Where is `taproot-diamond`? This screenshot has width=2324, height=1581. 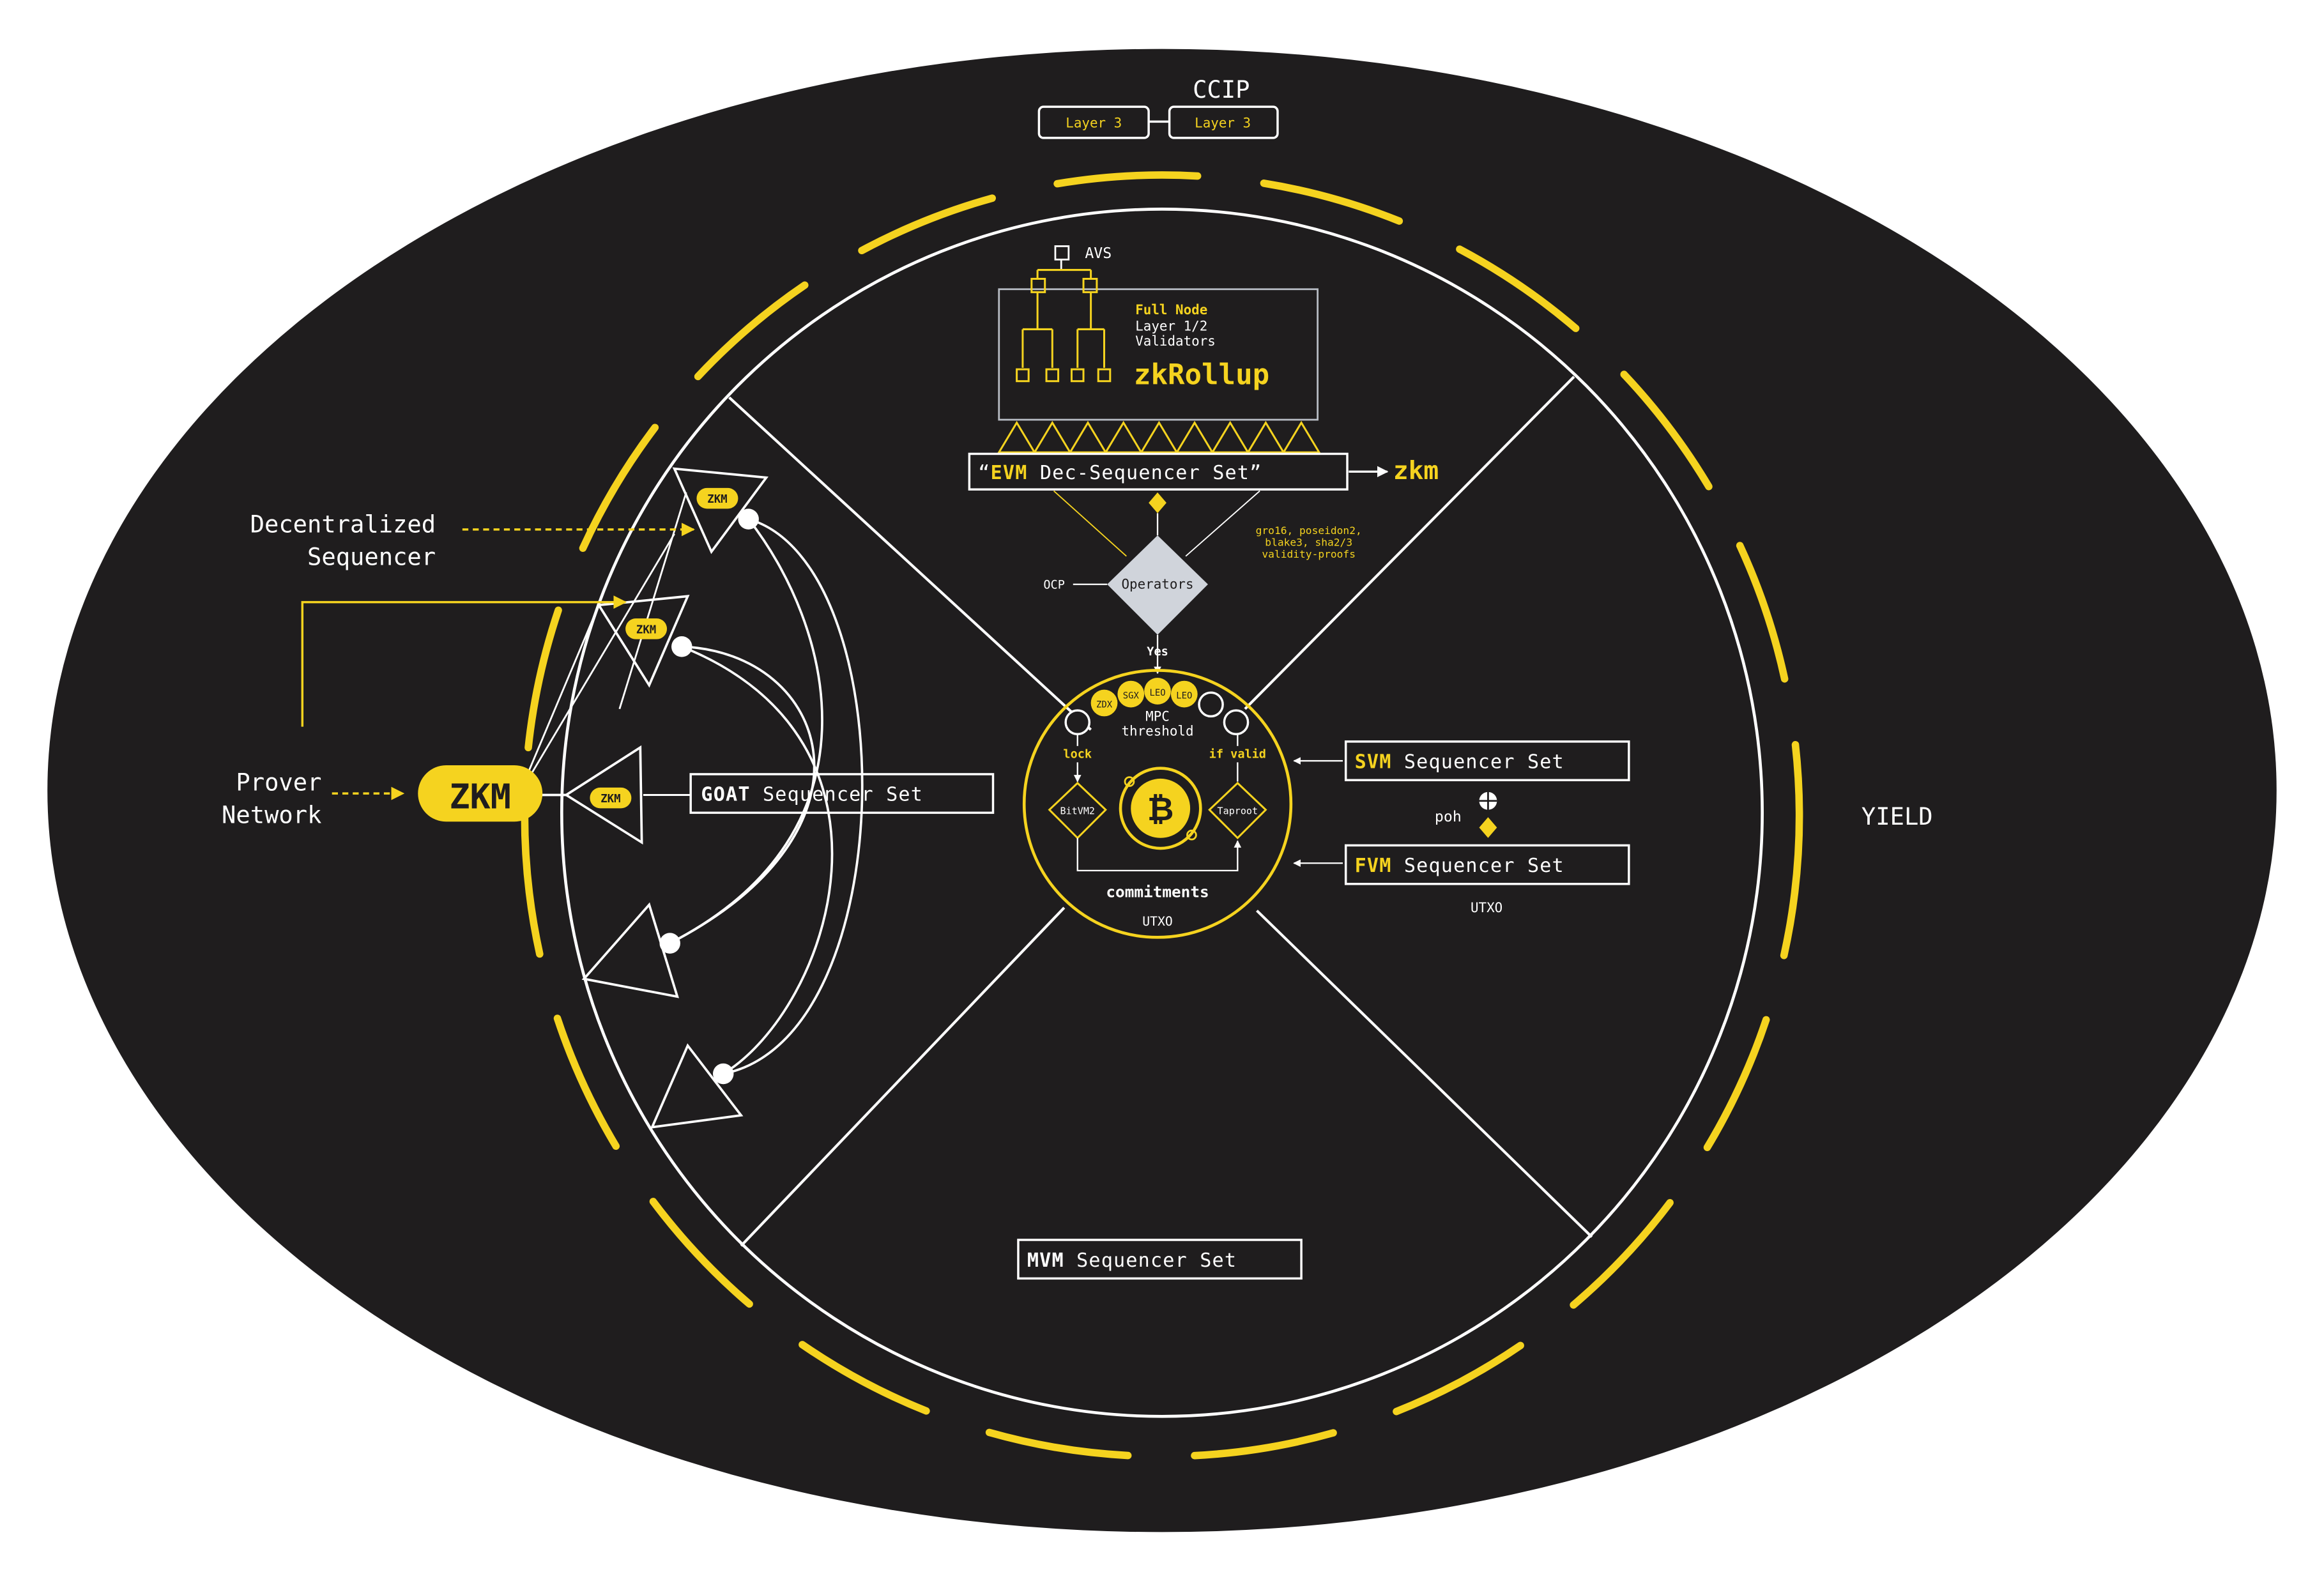
taproot-diamond is located at coordinates (1237, 810).